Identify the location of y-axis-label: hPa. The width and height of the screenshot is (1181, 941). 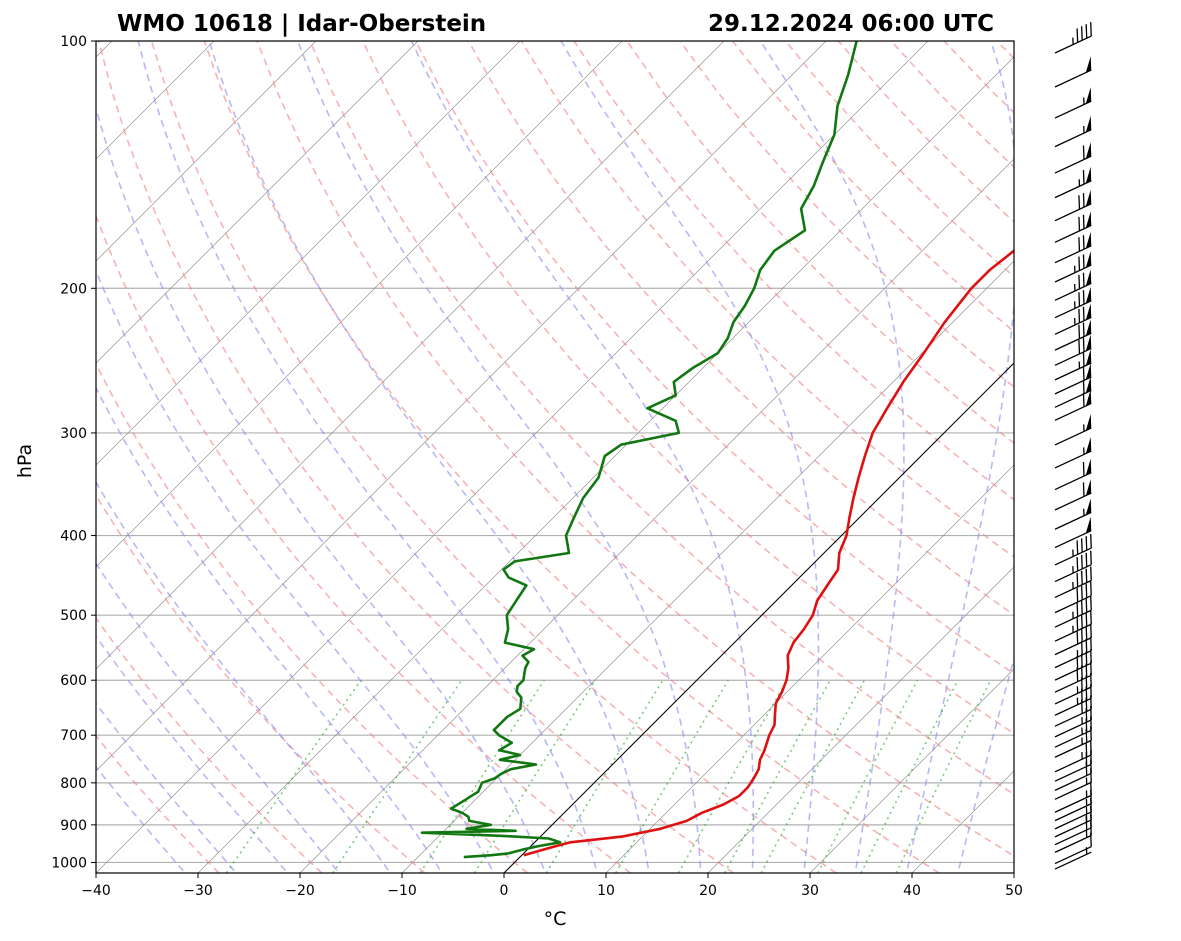
(25, 461).